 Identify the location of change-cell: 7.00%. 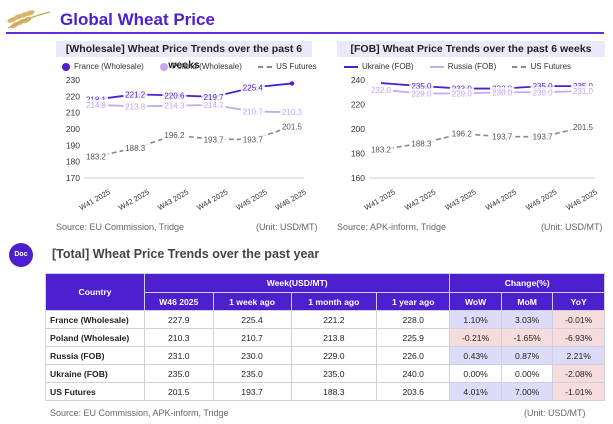
(527, 391).